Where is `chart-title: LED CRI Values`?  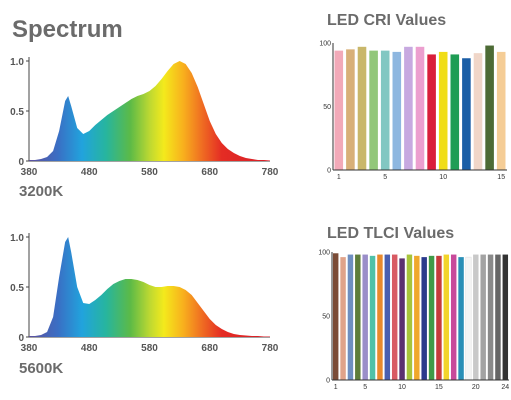 chart-title: LED CRI Values is located at coordinates (386, 20).